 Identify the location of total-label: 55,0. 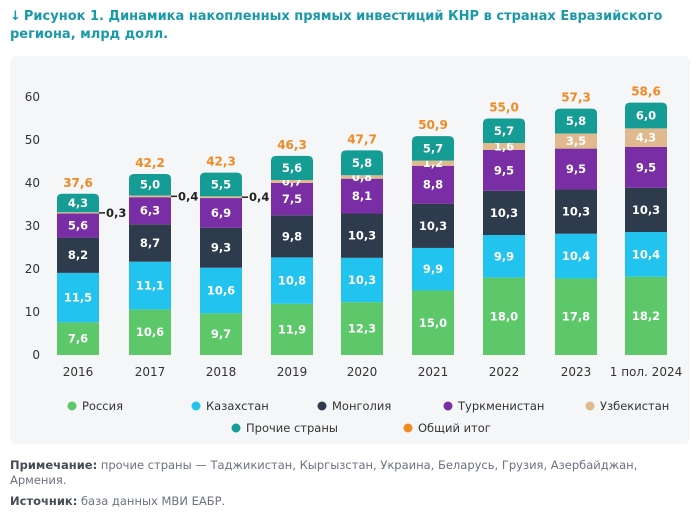
(504, 108).